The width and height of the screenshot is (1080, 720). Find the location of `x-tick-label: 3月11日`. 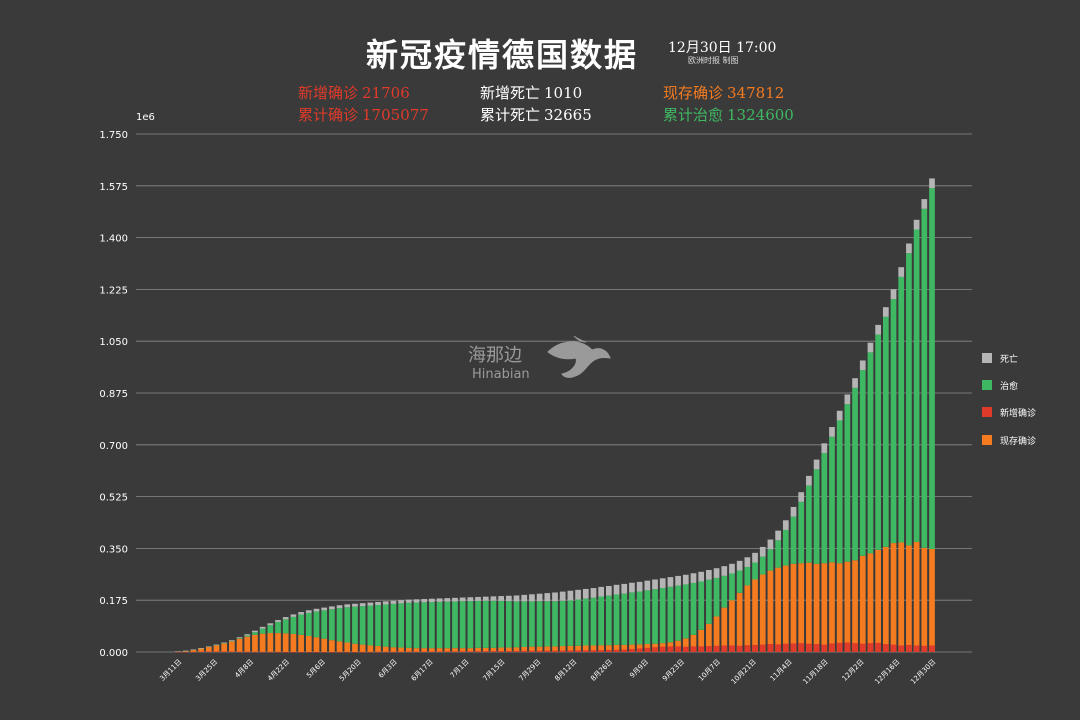

x-tick-label: 3月11日 is located at coordinates (170, 670).